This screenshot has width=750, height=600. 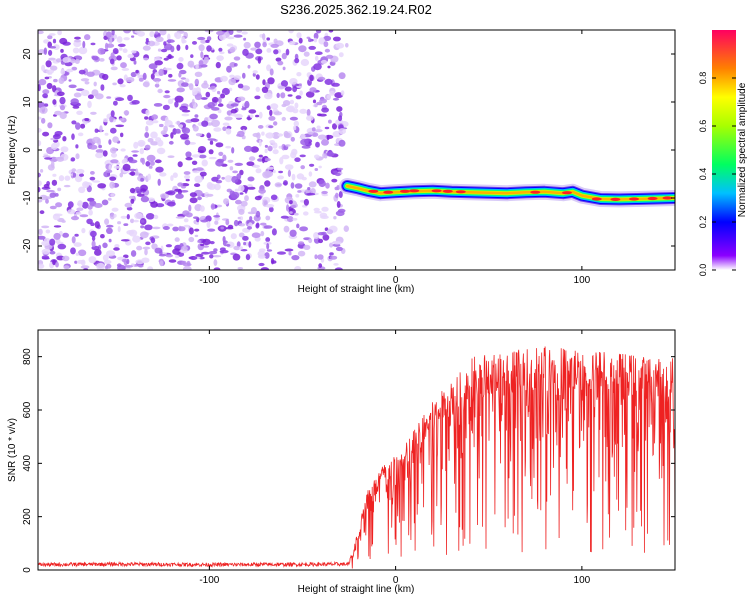 What do you see at coordinates (582, 580) in the screenshot?
I see `x-tick-label: 100` at bounding box center [582, 580].